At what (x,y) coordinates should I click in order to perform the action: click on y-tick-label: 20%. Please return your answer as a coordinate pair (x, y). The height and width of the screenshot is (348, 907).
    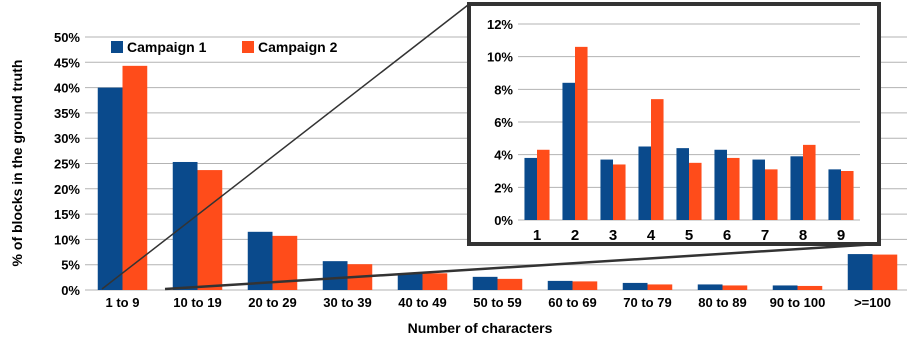
    Looking at the image, I should click on (67, 189).